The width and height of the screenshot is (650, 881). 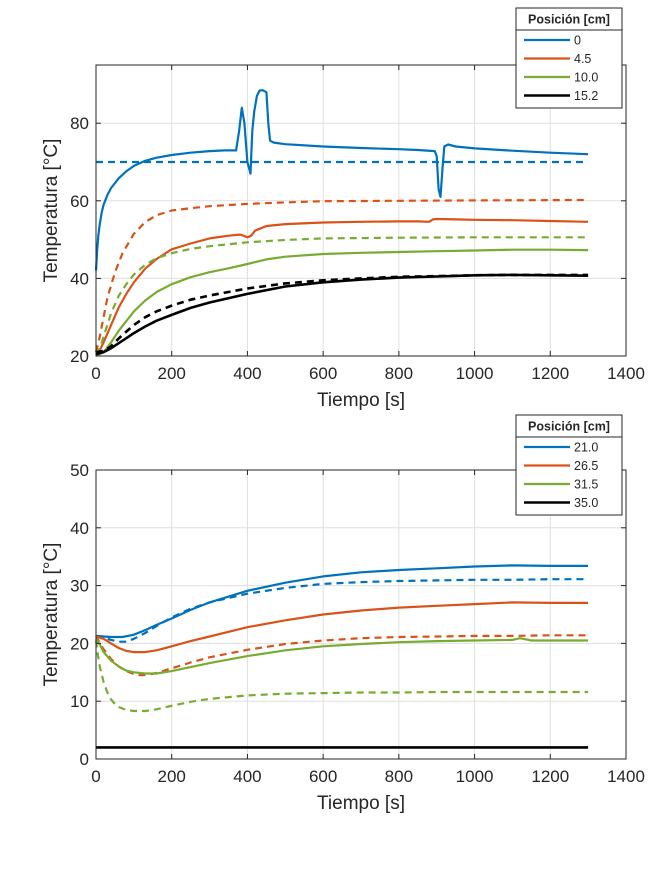 I want to click on legend-entry-label: 35.0, so click(x=586, y=503).